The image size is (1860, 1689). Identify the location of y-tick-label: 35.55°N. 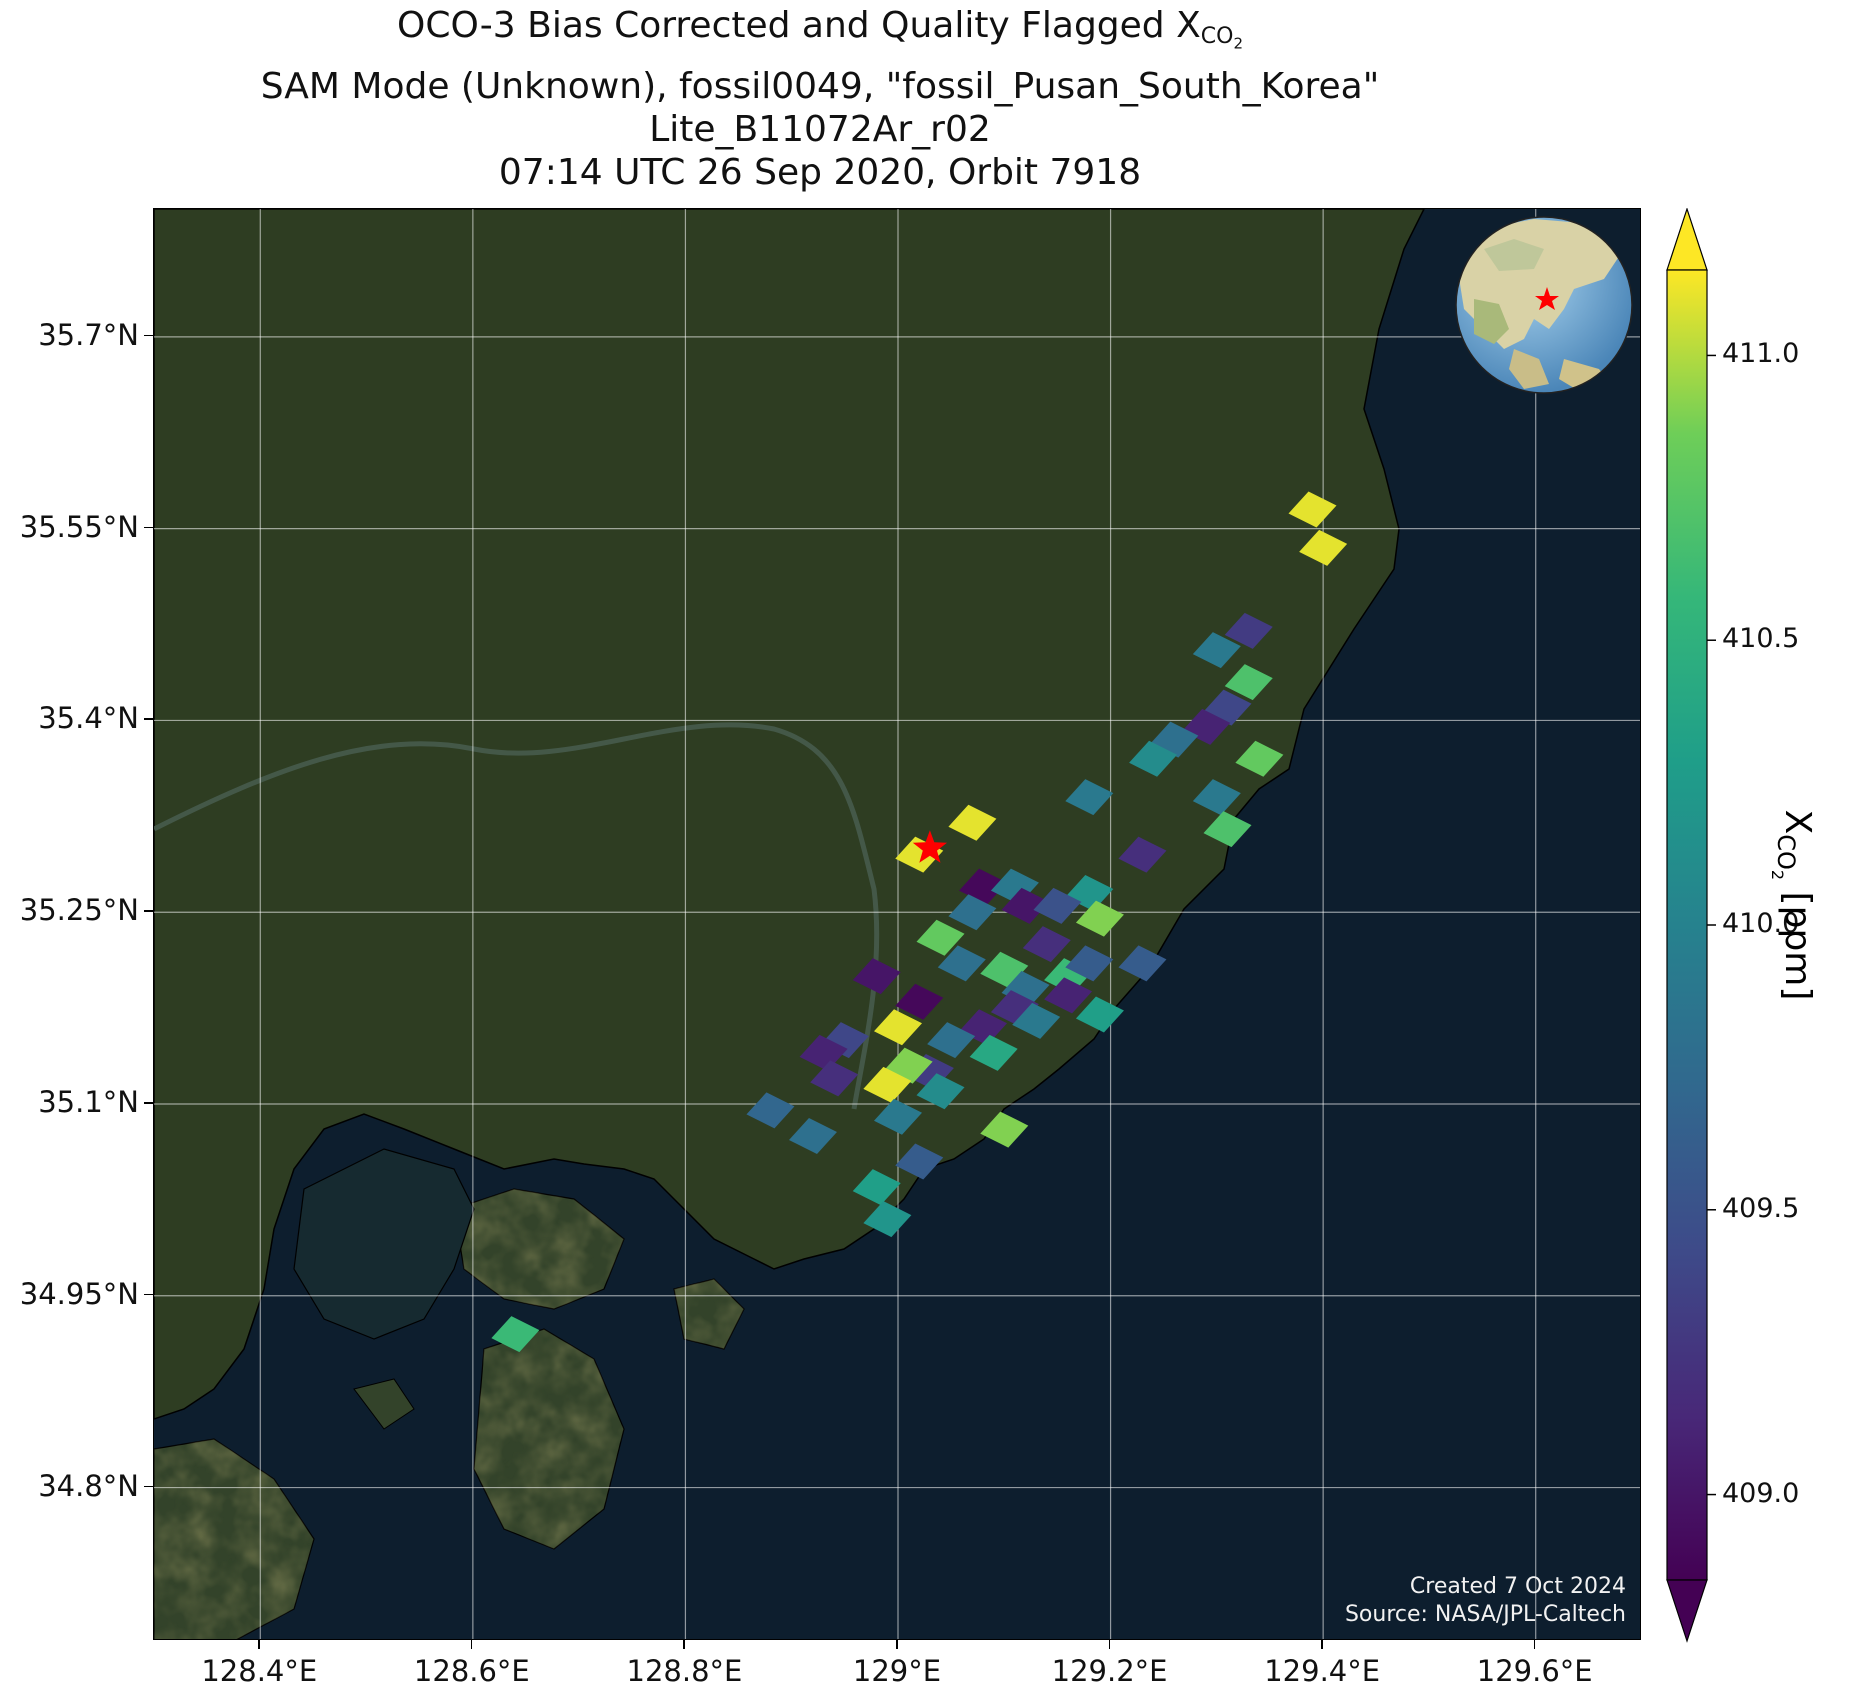
(79, 526).